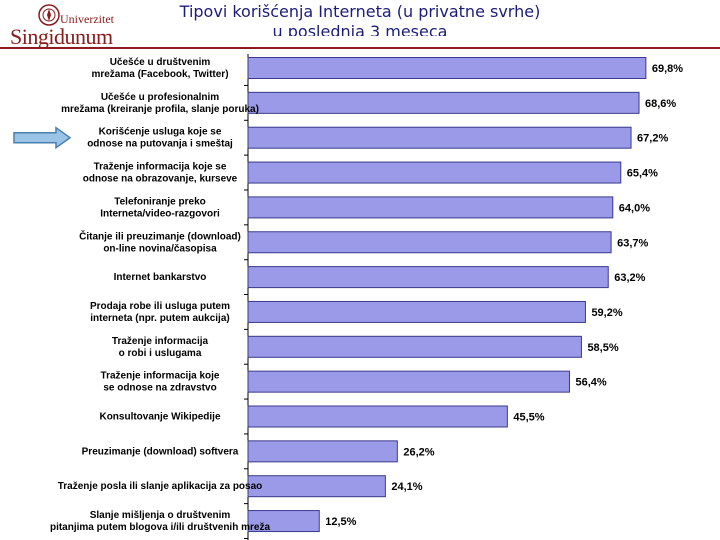 The height and width of the screenshot is (540, 720). What do you see at coordinates (606, 313) in the screenshot?
I see `bar-value-label: 59,2%` at bounding box center [606, 313].